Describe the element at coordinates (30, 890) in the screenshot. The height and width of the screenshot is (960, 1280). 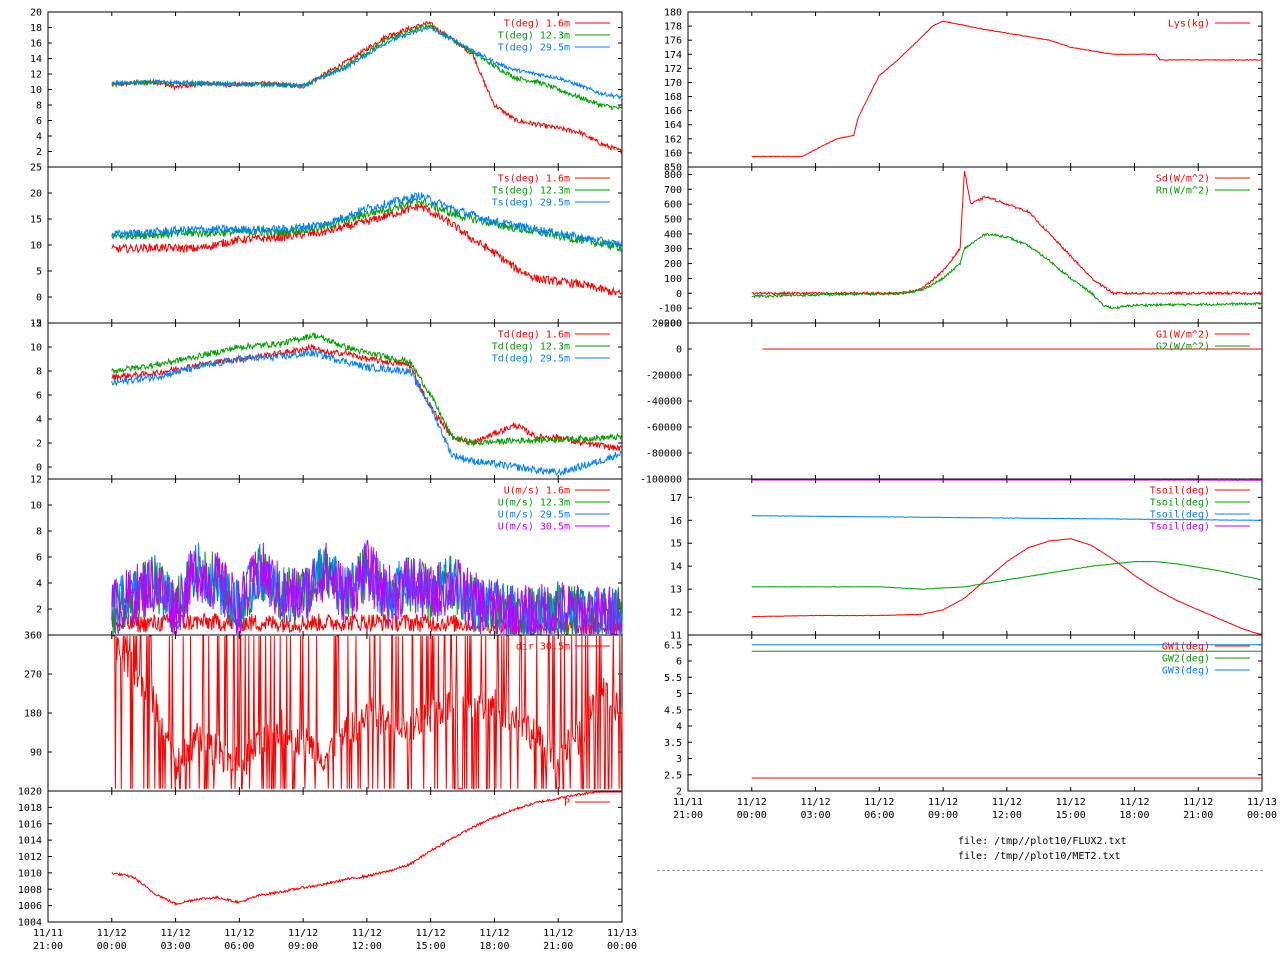
I see `y-tick-label: 1008` at that location.